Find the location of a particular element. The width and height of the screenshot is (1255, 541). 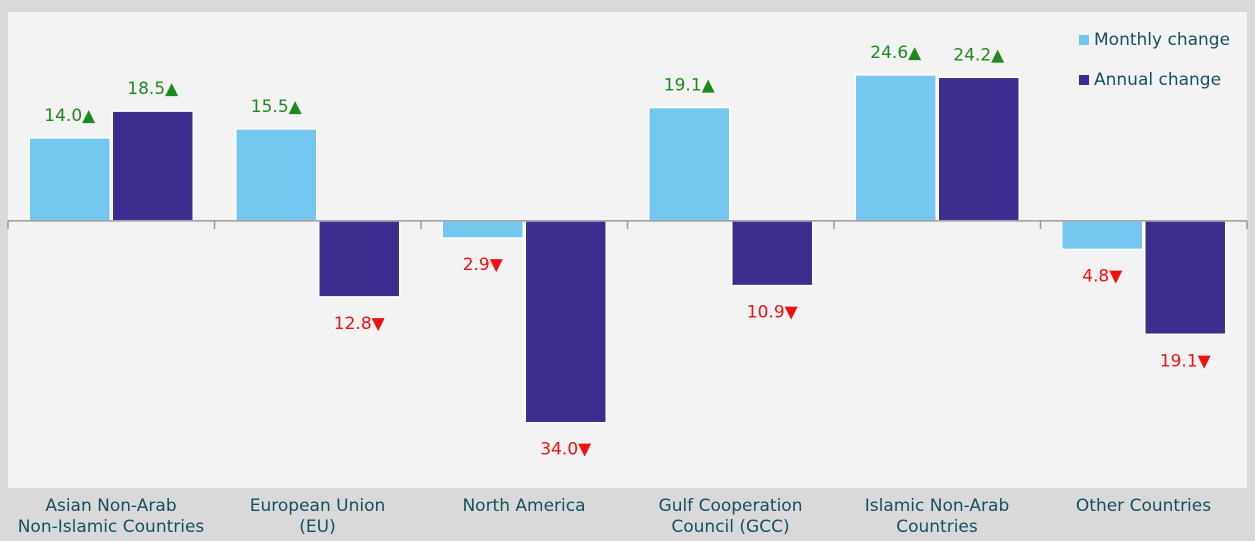

x-tick-label: North America is located at coordinates (524, 506).